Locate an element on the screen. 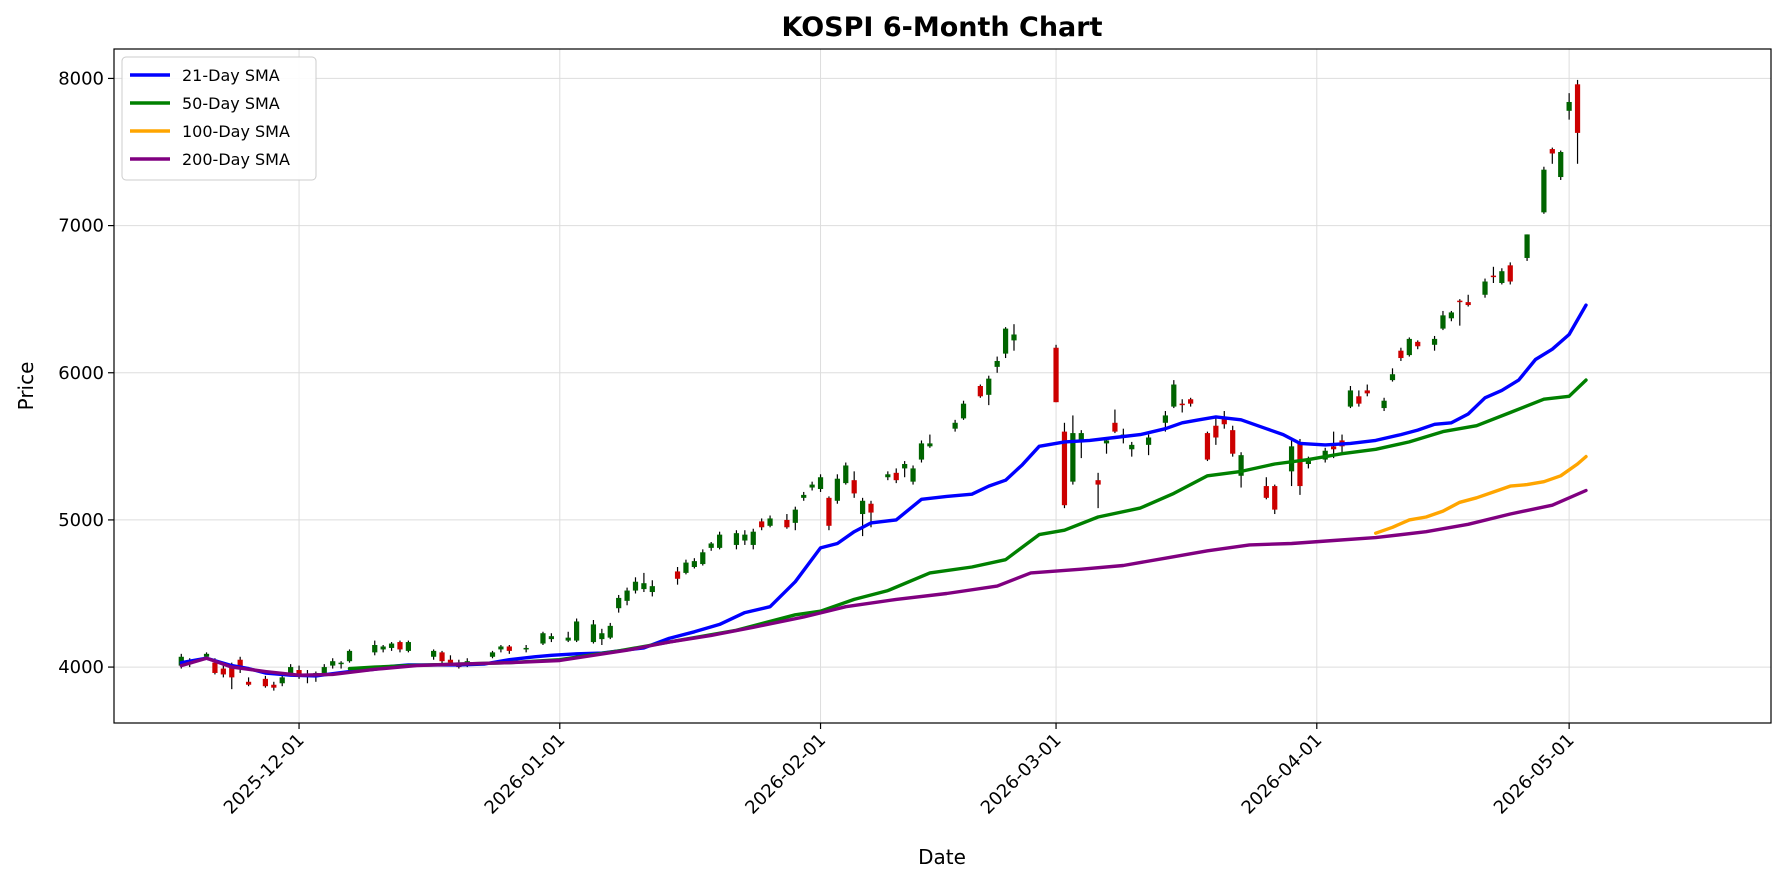 This screenshot has height=884, width=1785. legend-entry-label: 21-Day SMA is located at coordinates (231, 75).